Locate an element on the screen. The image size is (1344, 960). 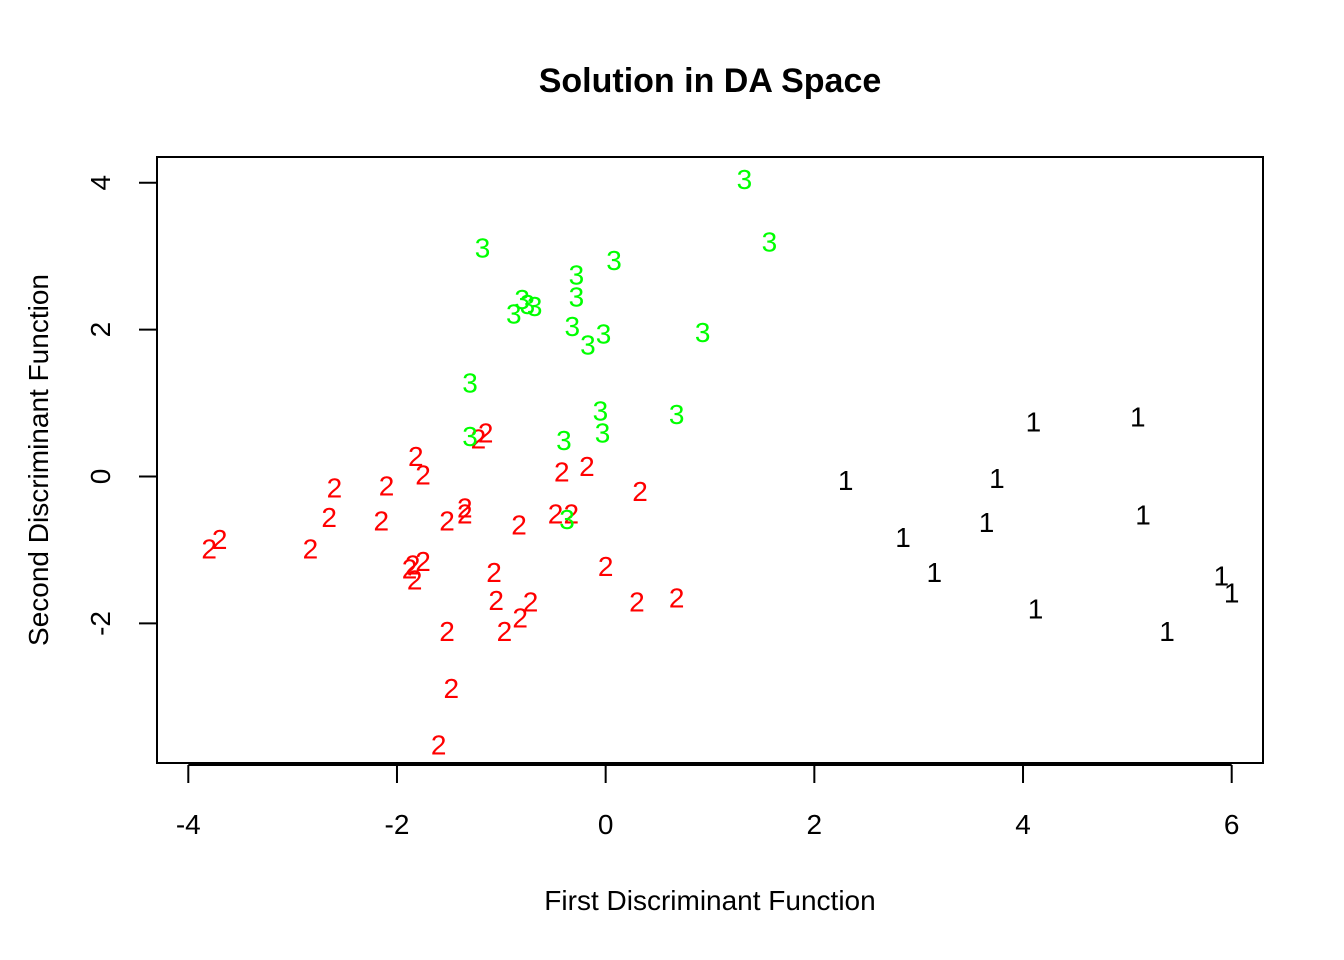
y-tick-label: 4 is located at coordinates (100, 183).